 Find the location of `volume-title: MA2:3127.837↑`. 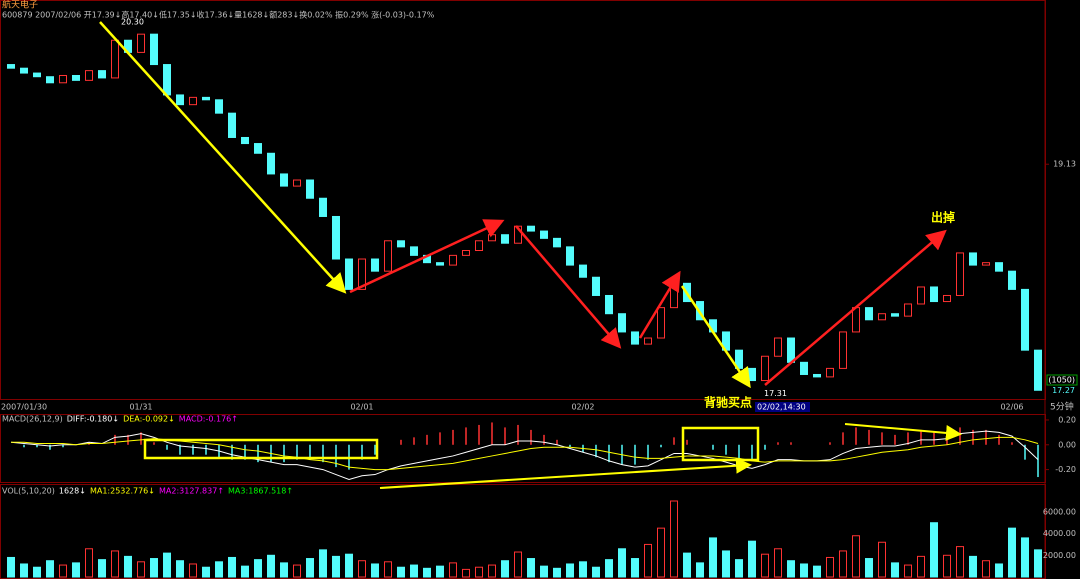

volume-title: MA2:3127.837↑ is located at coordinates (191, 491).